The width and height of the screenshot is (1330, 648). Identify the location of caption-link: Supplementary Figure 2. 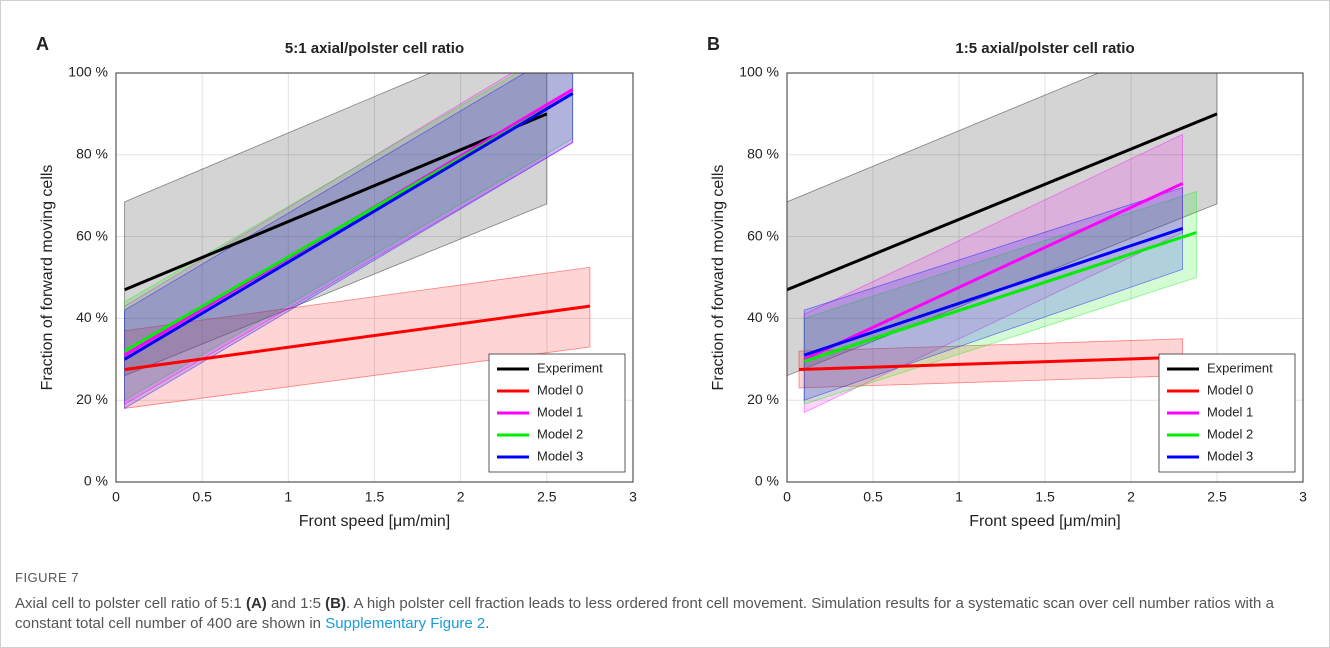
(405, 623).